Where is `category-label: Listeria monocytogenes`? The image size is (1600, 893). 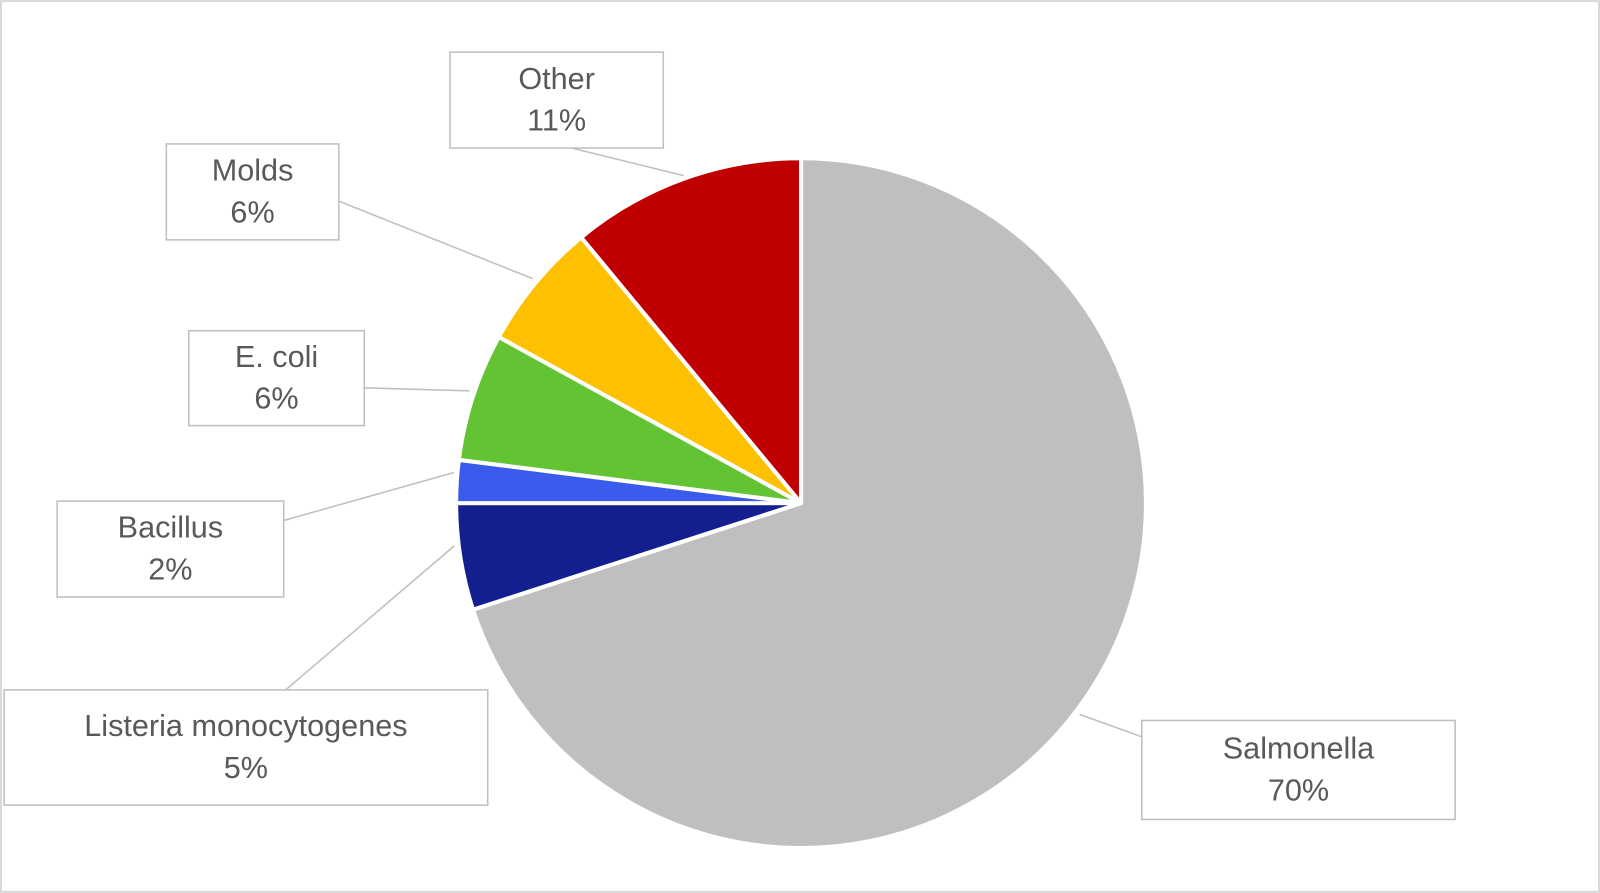
category-label: Listeria monocytogenes is located at coordinates (245, 726).